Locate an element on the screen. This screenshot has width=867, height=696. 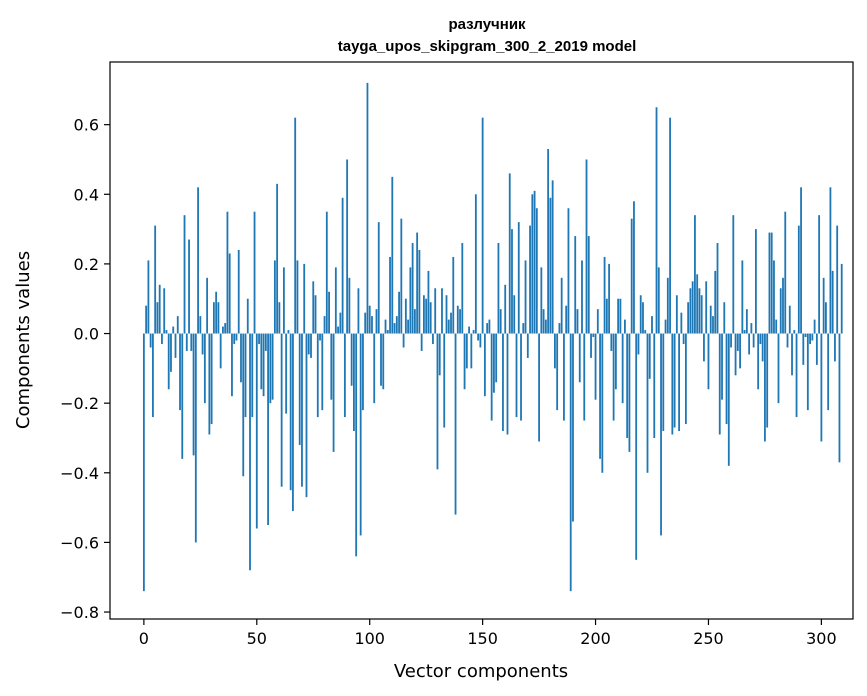
x-axis-ticks: 0 50 100 150 200 250 300 is located at coordinates (488, 633).